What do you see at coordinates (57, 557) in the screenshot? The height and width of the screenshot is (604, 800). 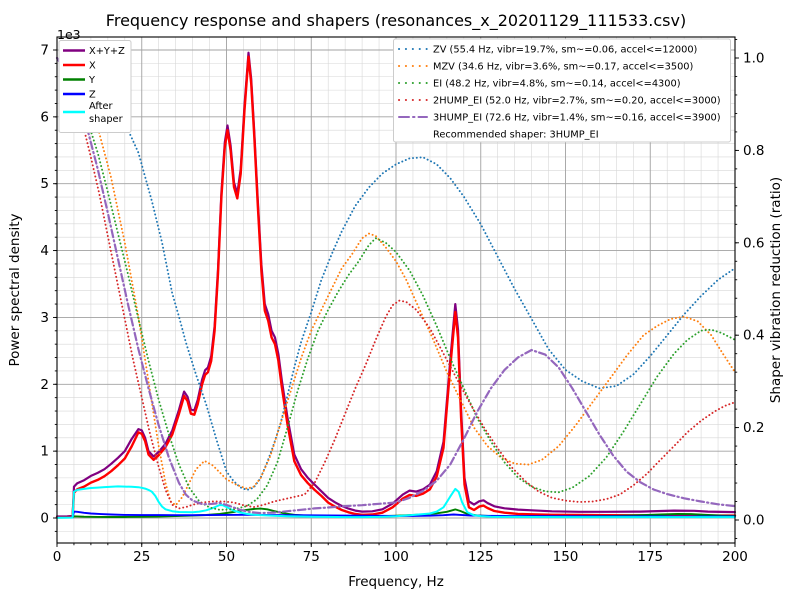 I see `x-tick-label: 0` at bounding box center [57, 557].